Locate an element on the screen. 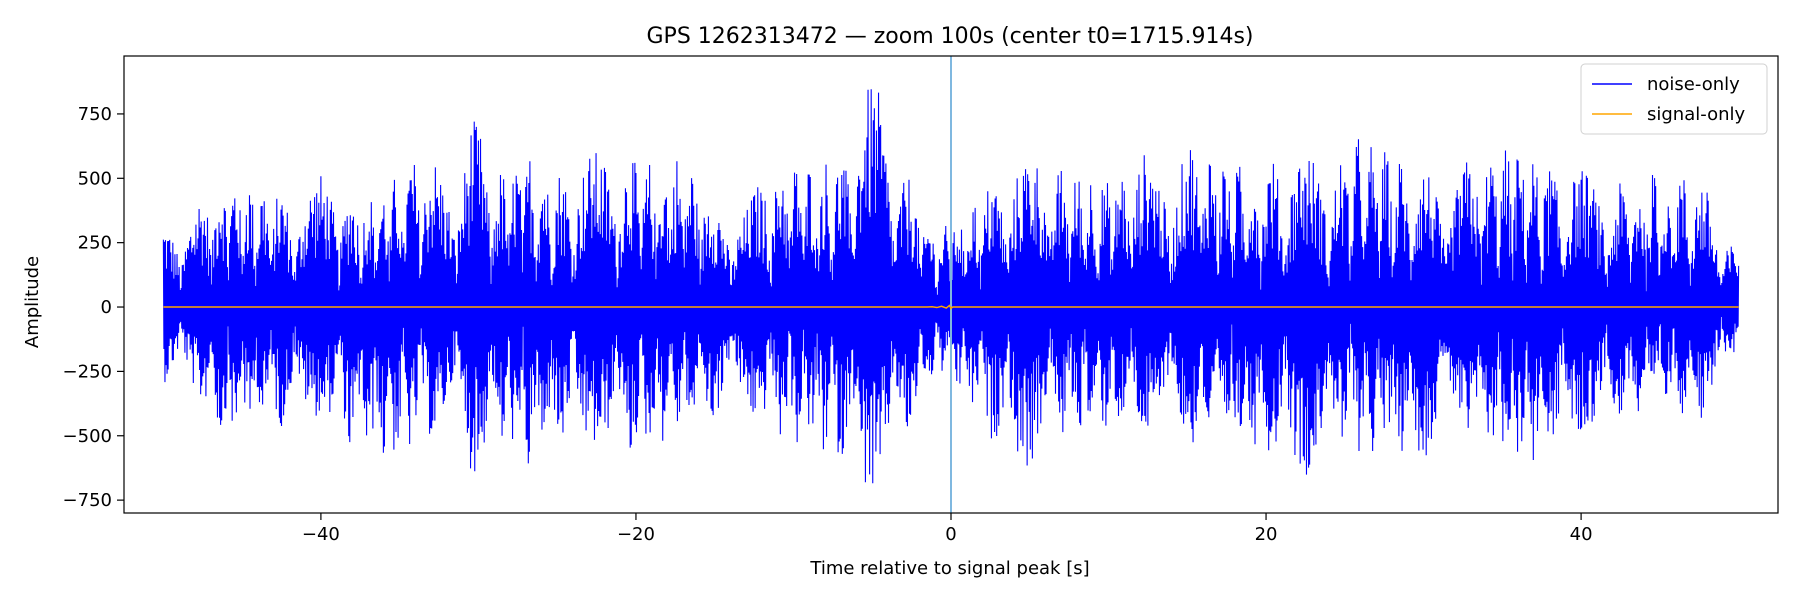 Image resolution: width=1800 pixels, height=604 pixels. x-axis-label: Time relative to signal peak [s] is located at coordinates (949, 568).